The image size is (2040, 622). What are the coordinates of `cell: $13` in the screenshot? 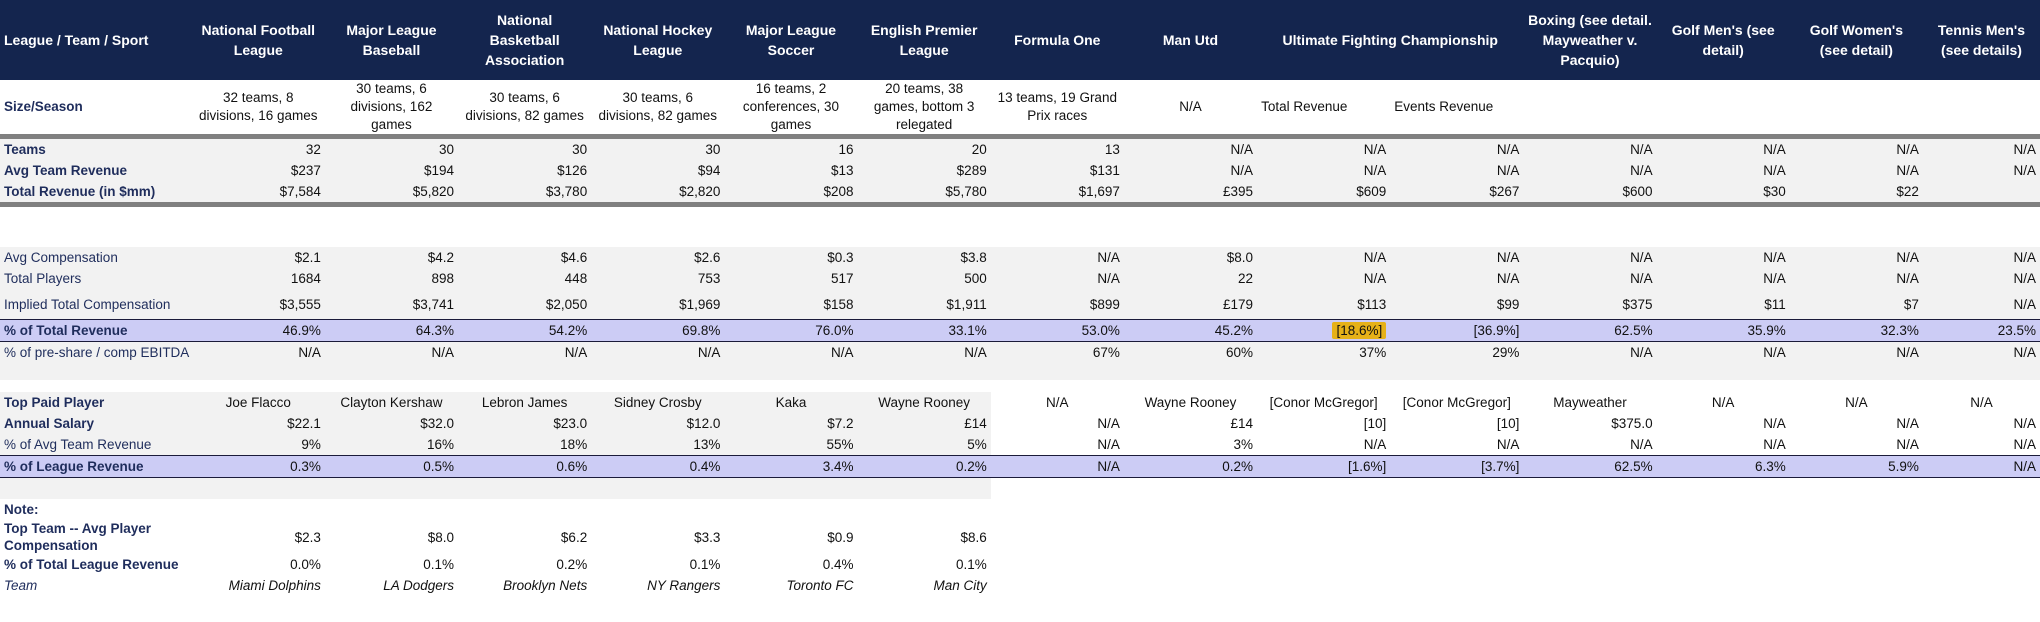 It's located at (791, 170).